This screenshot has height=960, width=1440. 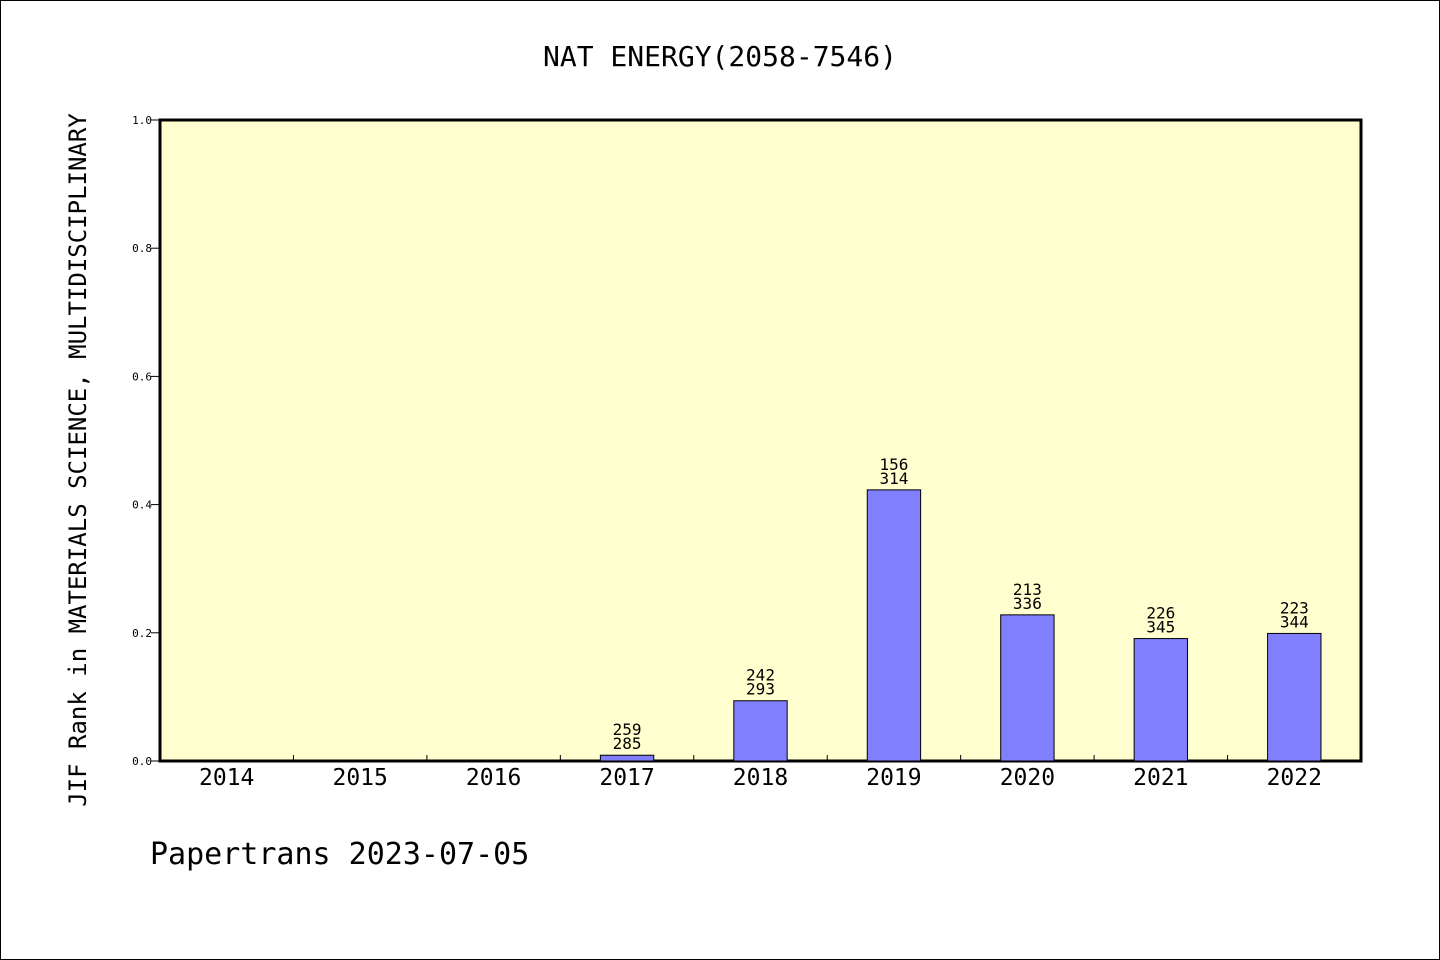 What do you see at coordinates (146, 441) in the screenshot?
I see `y-axis: 0.0 0.2 0.4 0.6 0.8 1.0` at bounding box center [146, 441].